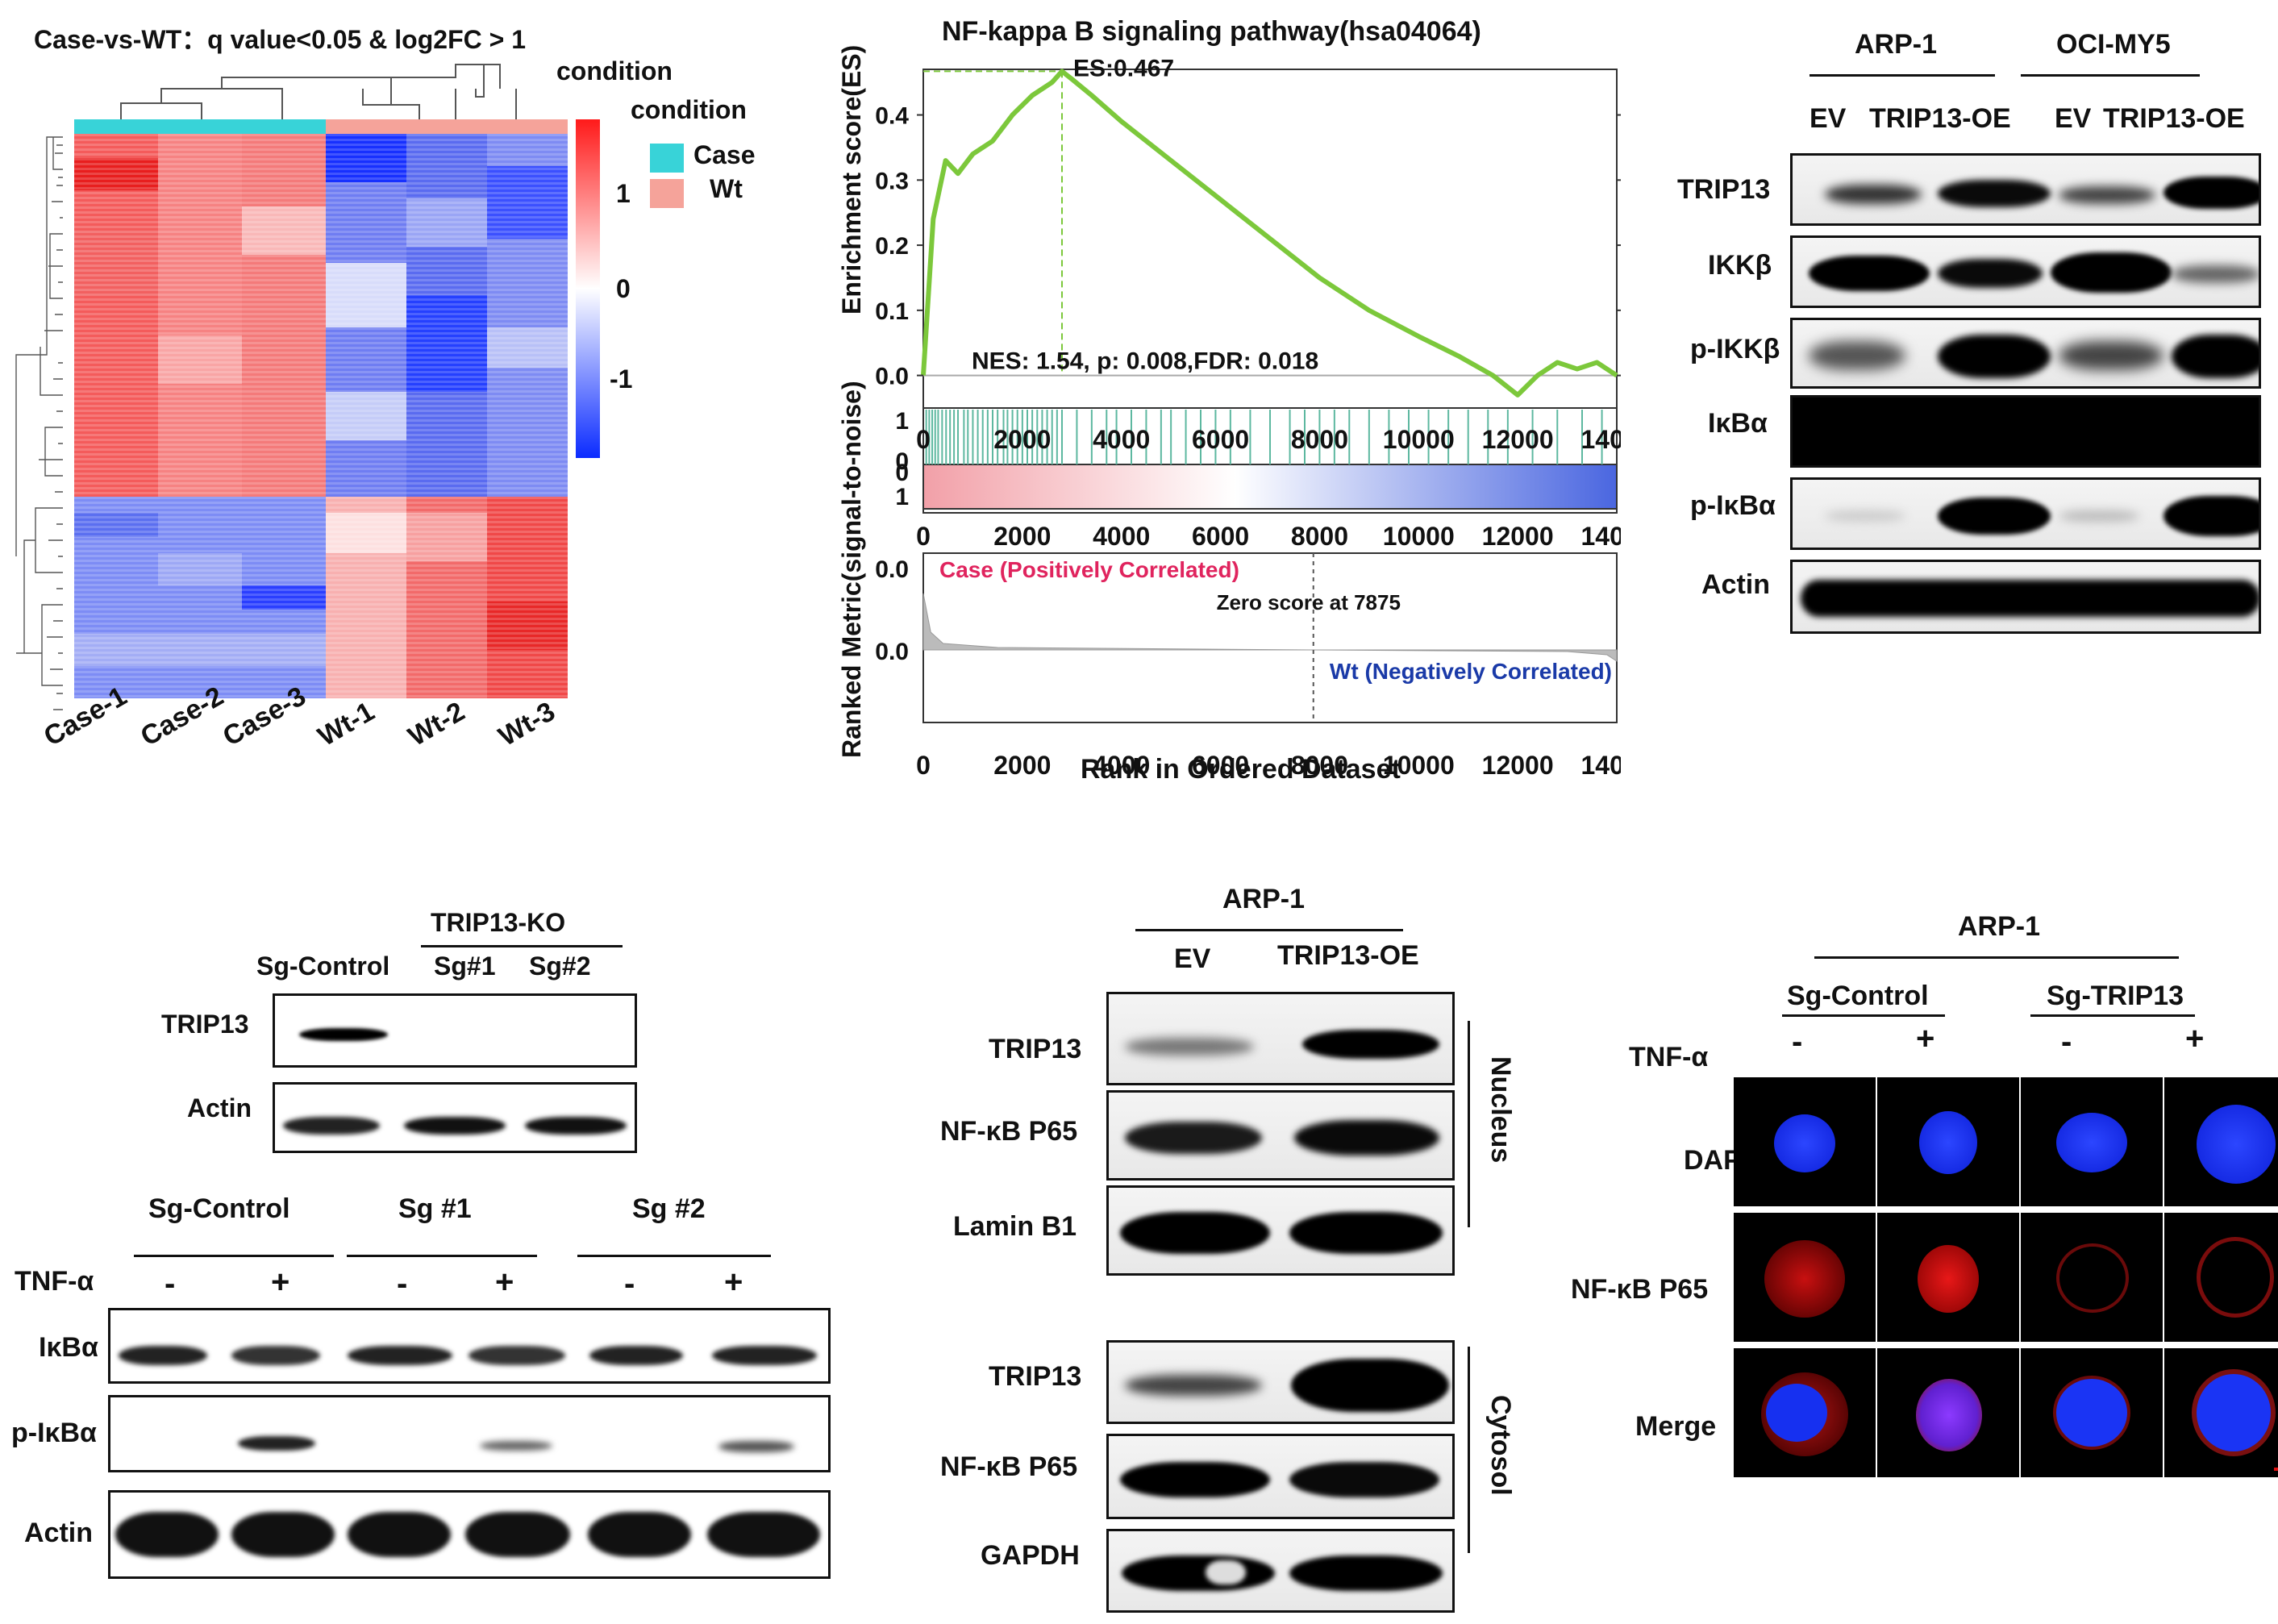 This screenshot has width=2278, height=1624. What do you see at coordinates (1471, 671) in the screenshot?
I see `negative-corr-label: Wt (Negatively Correlated)` at bounding box center [1471, 671].